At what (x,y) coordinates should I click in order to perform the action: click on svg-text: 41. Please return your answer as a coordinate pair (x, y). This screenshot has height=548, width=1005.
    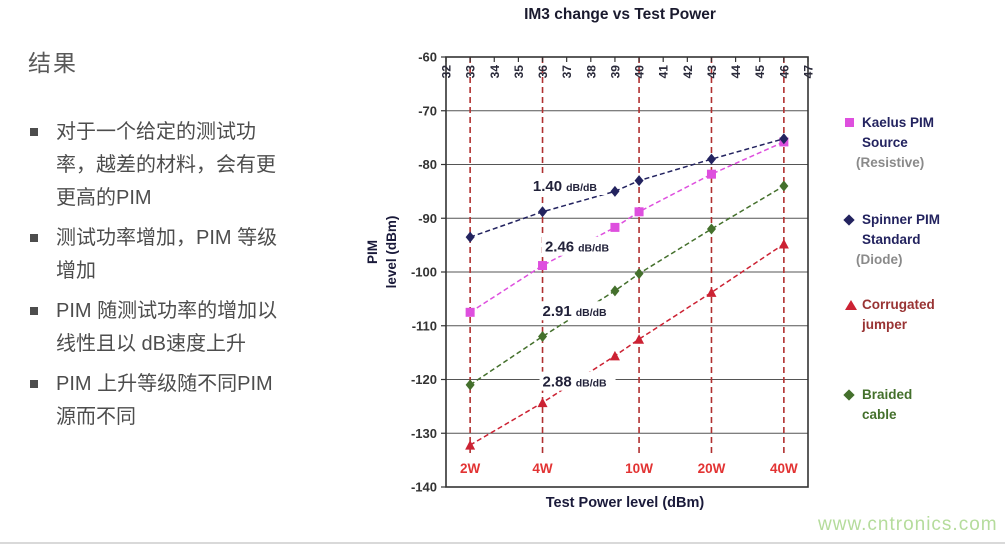
    Looking at the image, I should click on (664, 72).